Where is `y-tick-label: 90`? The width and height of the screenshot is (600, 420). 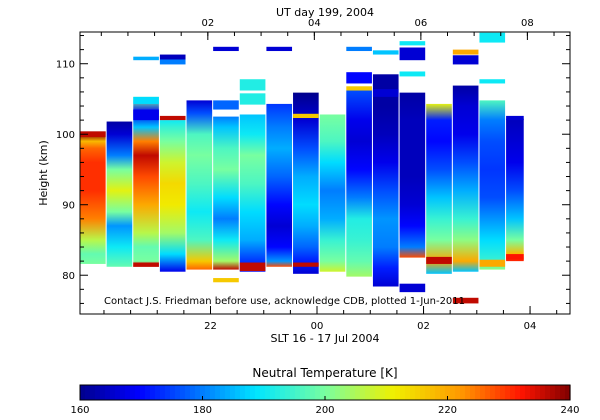 y-tick-label: 90 is located at coordinates (68, 206).